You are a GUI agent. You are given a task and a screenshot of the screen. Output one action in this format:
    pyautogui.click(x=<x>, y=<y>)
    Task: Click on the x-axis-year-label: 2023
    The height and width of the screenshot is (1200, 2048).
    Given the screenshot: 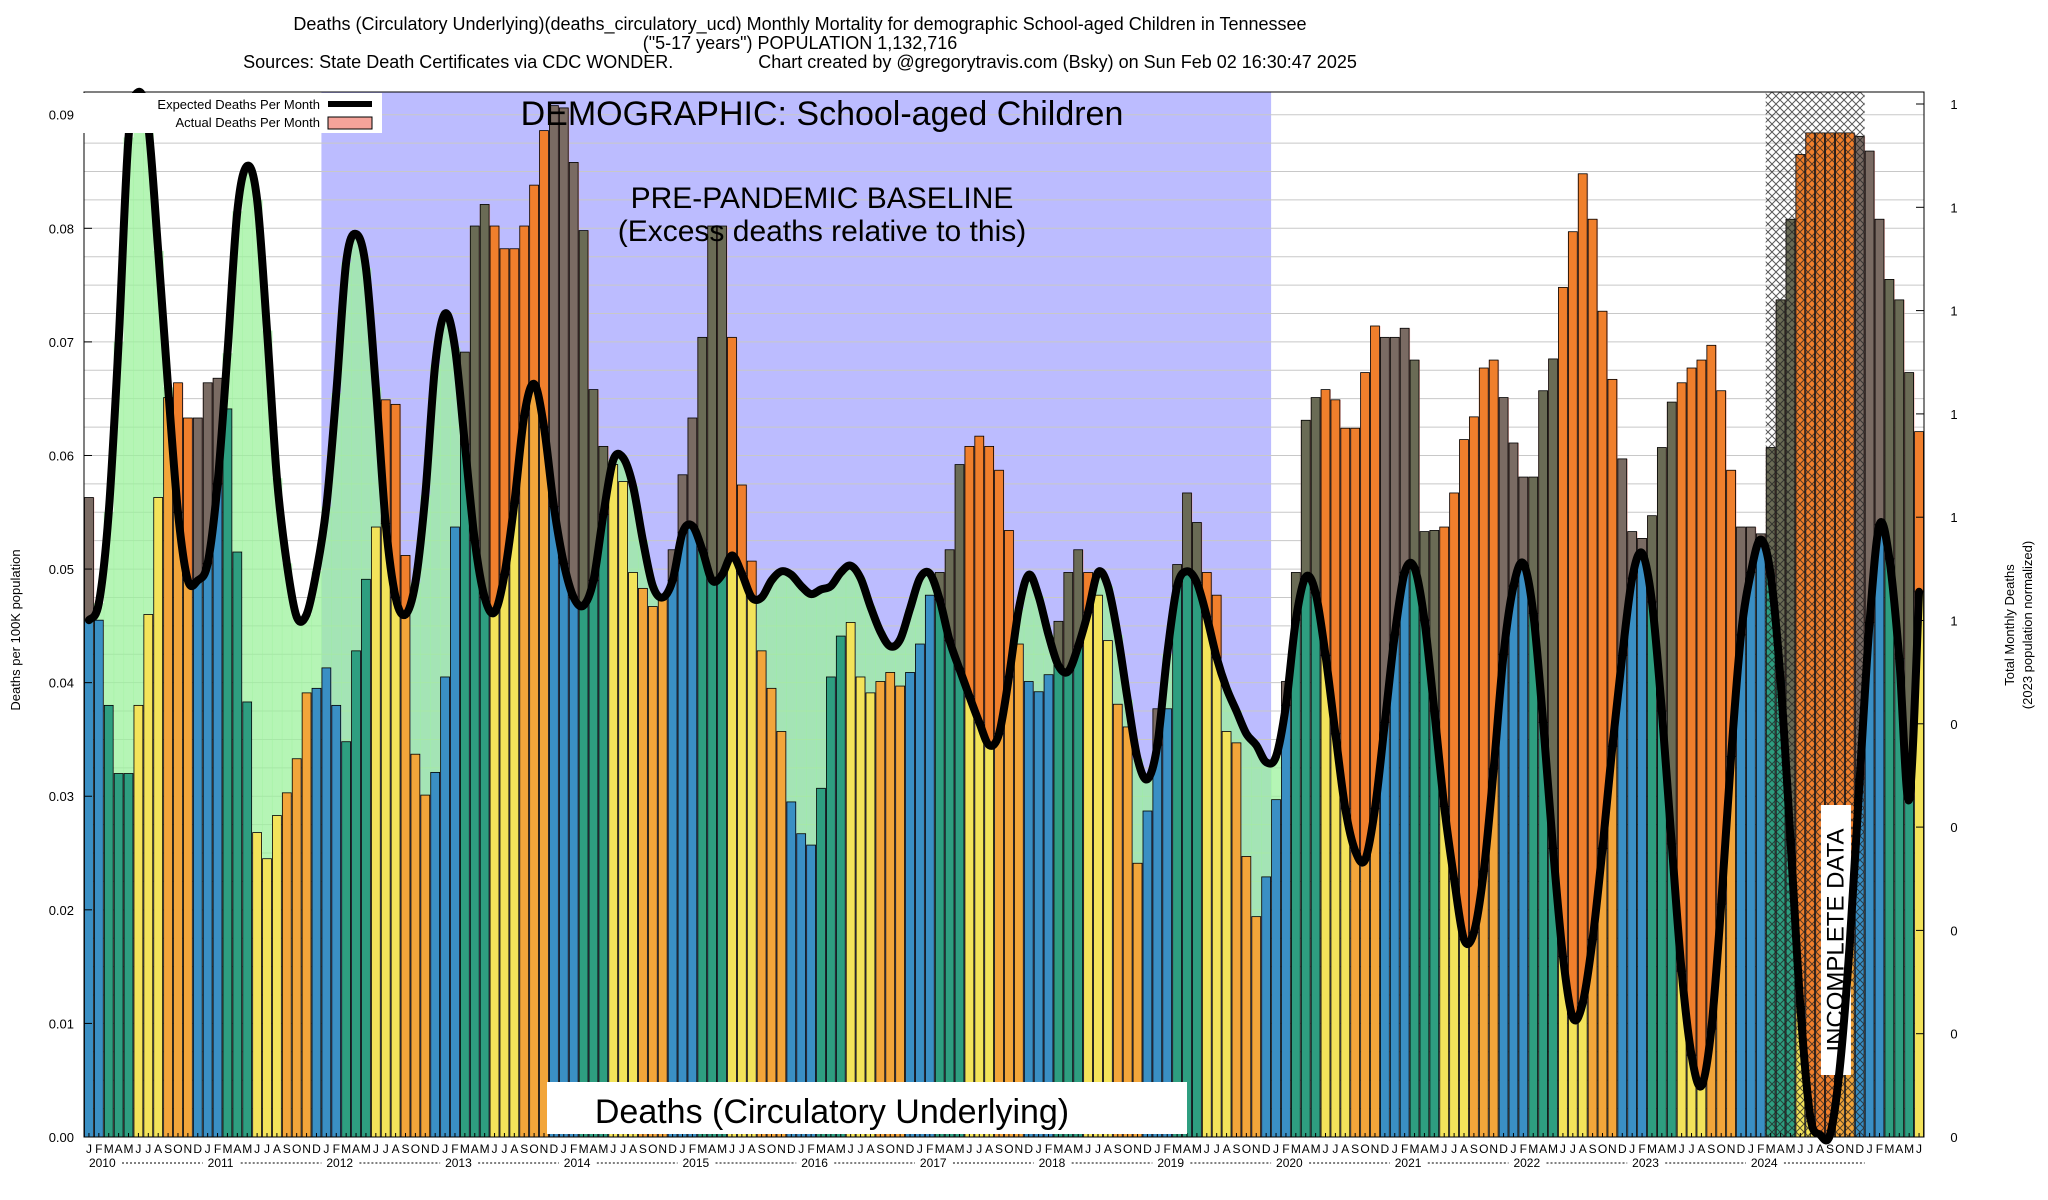 What is the action you would take?
    pyautogui.click(x=1645, y=1163)
    